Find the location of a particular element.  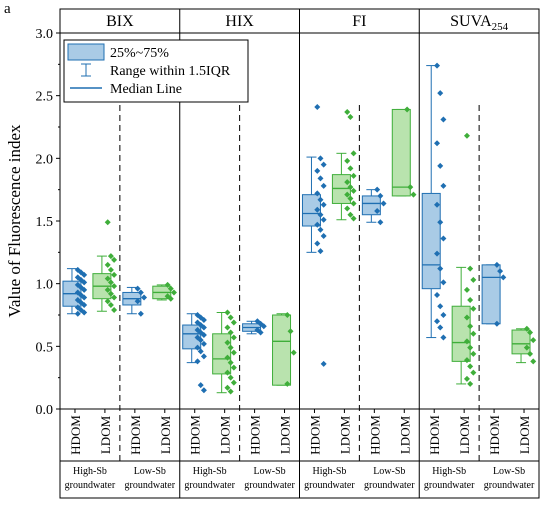

y-tick-label: 1.5 is located at coordinates (45, 222).